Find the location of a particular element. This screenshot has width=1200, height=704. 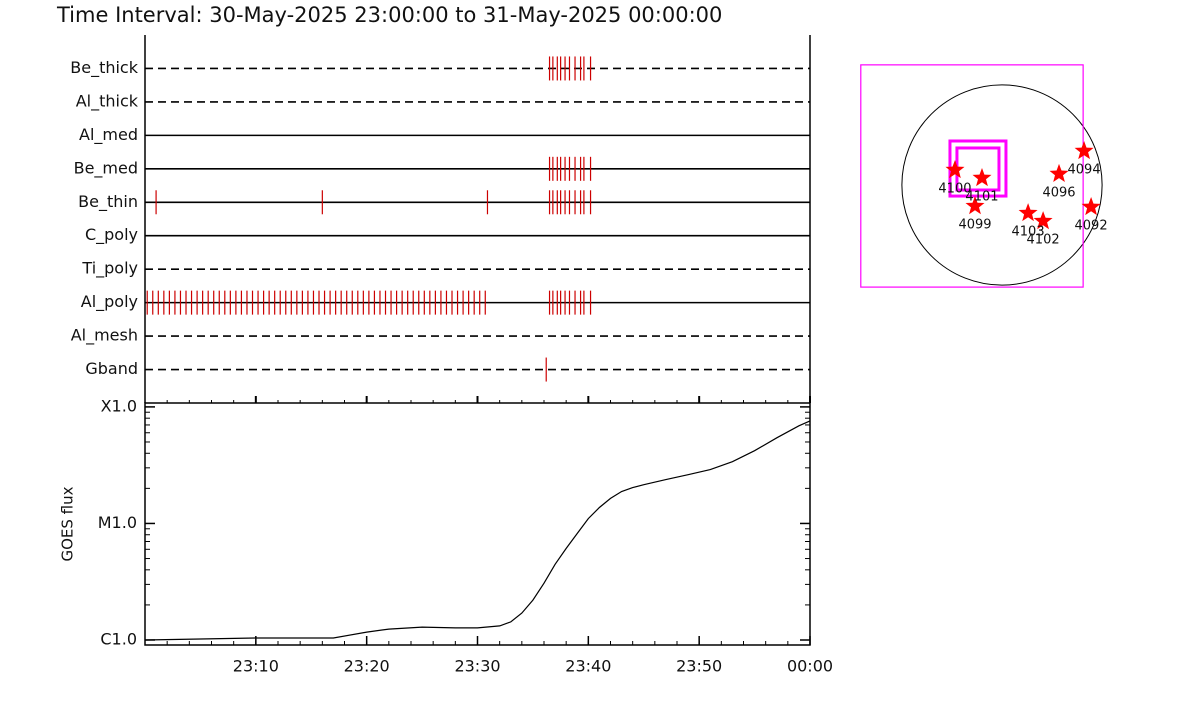

region-label: 4103 is located at coordinates (1028, 232).